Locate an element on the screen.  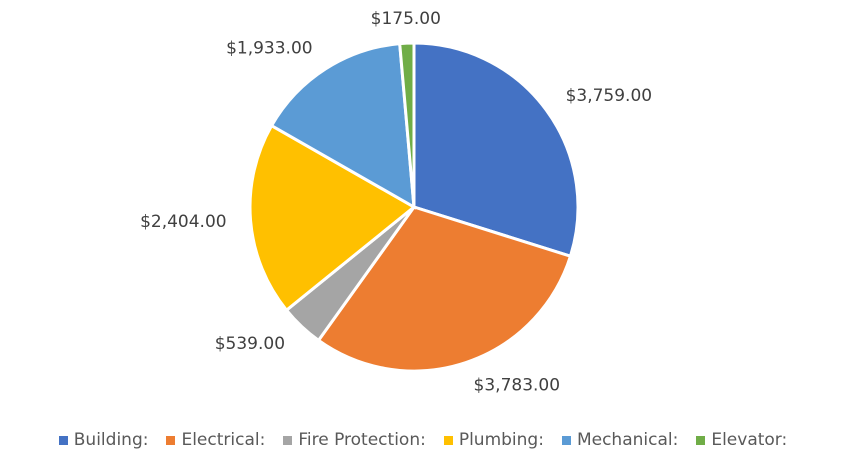
legend-label: Elevator: is located at coordinates (749, 440).